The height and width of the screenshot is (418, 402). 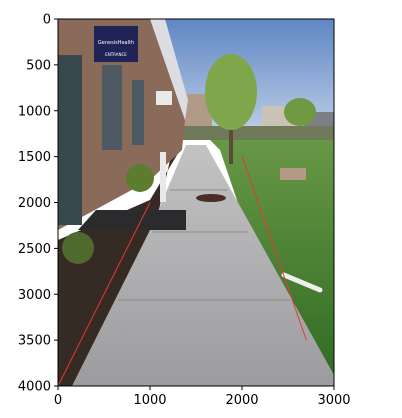 I want to click on y-tick-label: 1500, so click(x=34, y=157).